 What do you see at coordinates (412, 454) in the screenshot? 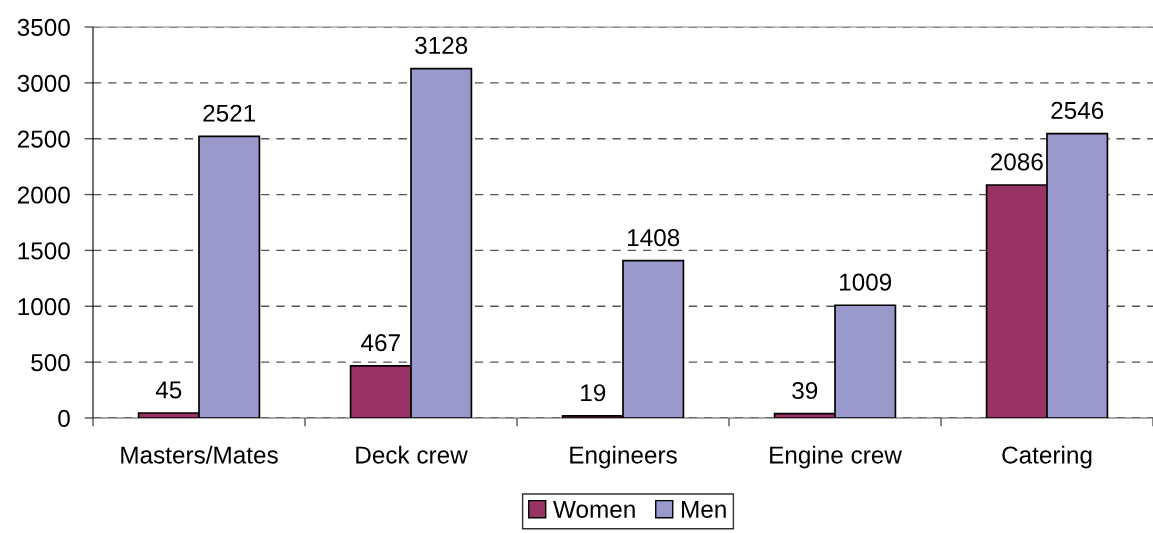
I see `x-tick-label: Deck crew` at bounding box center [412, 454].